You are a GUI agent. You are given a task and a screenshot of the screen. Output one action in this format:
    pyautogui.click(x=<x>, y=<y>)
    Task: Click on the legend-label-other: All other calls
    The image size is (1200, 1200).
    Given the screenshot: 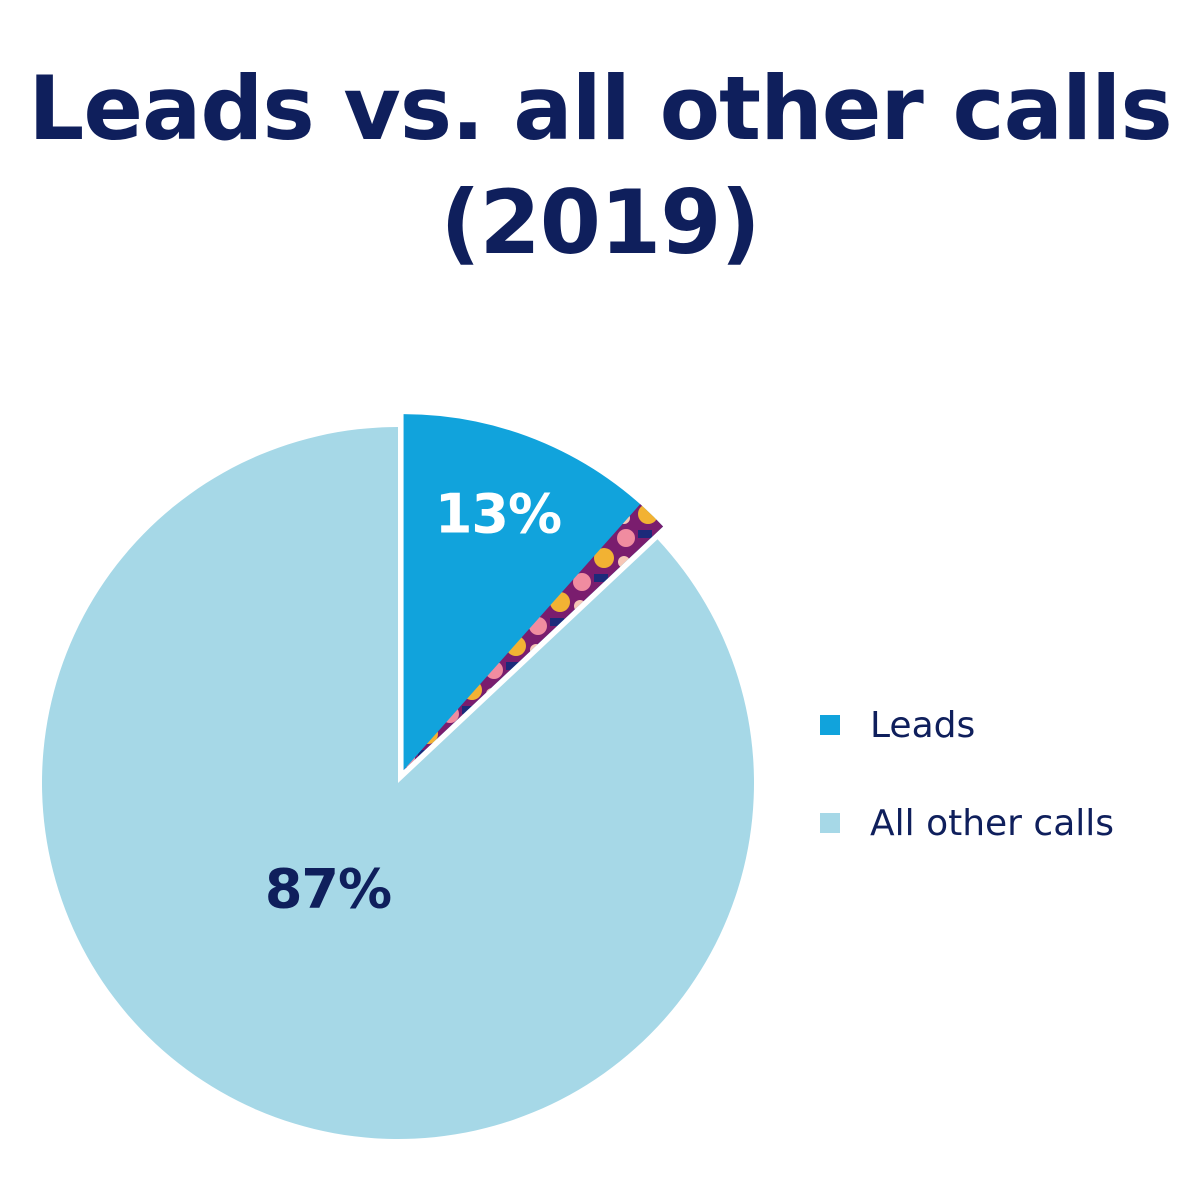 What is the action you would take?
    pyautogui.click(x=992, y=823)
    